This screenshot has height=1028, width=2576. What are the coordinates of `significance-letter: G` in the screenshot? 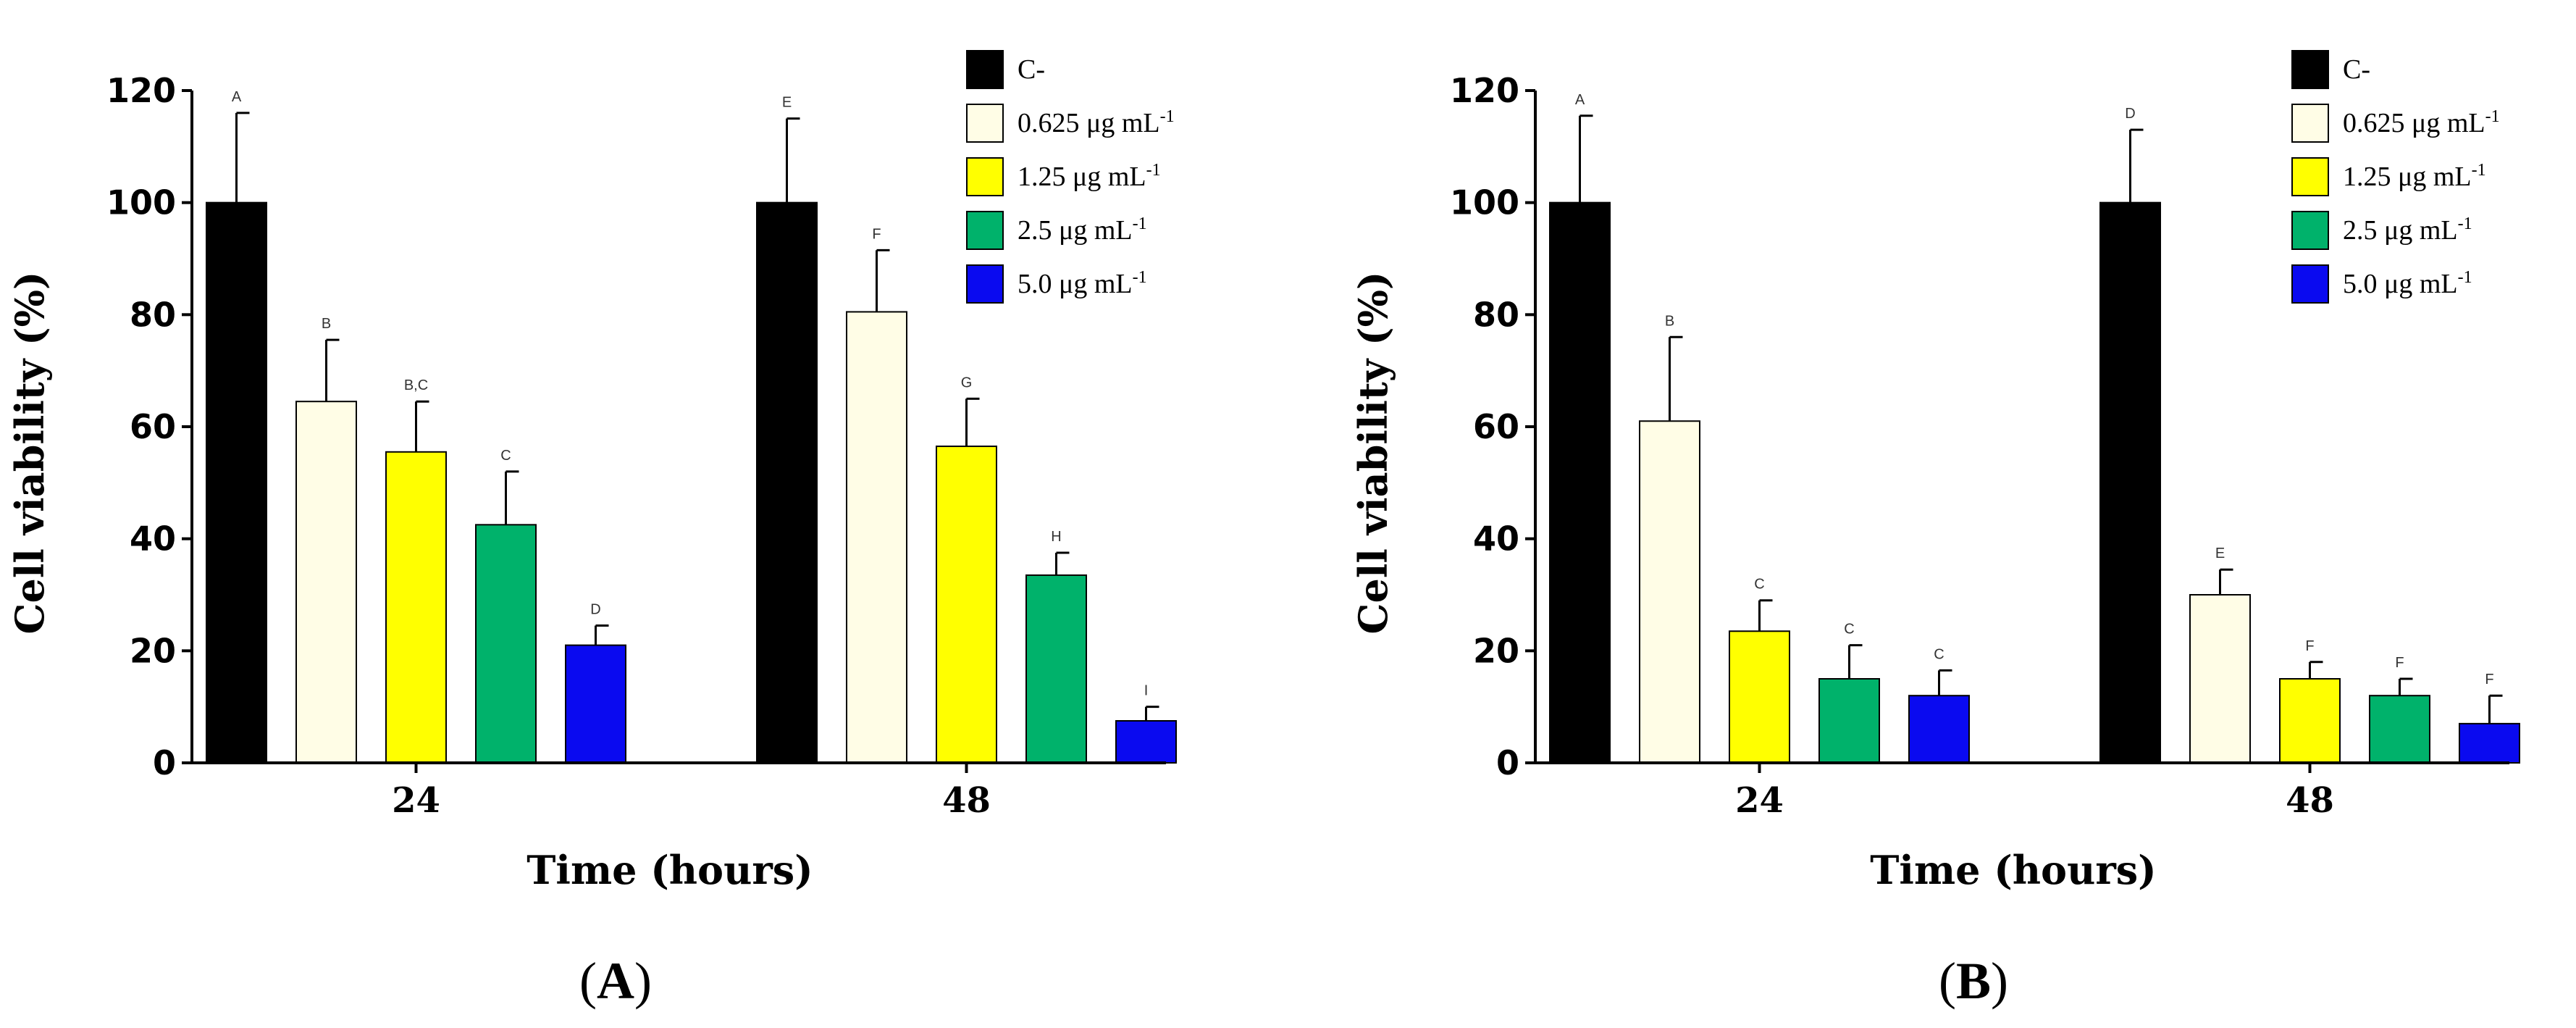 It's located at (967, 382).